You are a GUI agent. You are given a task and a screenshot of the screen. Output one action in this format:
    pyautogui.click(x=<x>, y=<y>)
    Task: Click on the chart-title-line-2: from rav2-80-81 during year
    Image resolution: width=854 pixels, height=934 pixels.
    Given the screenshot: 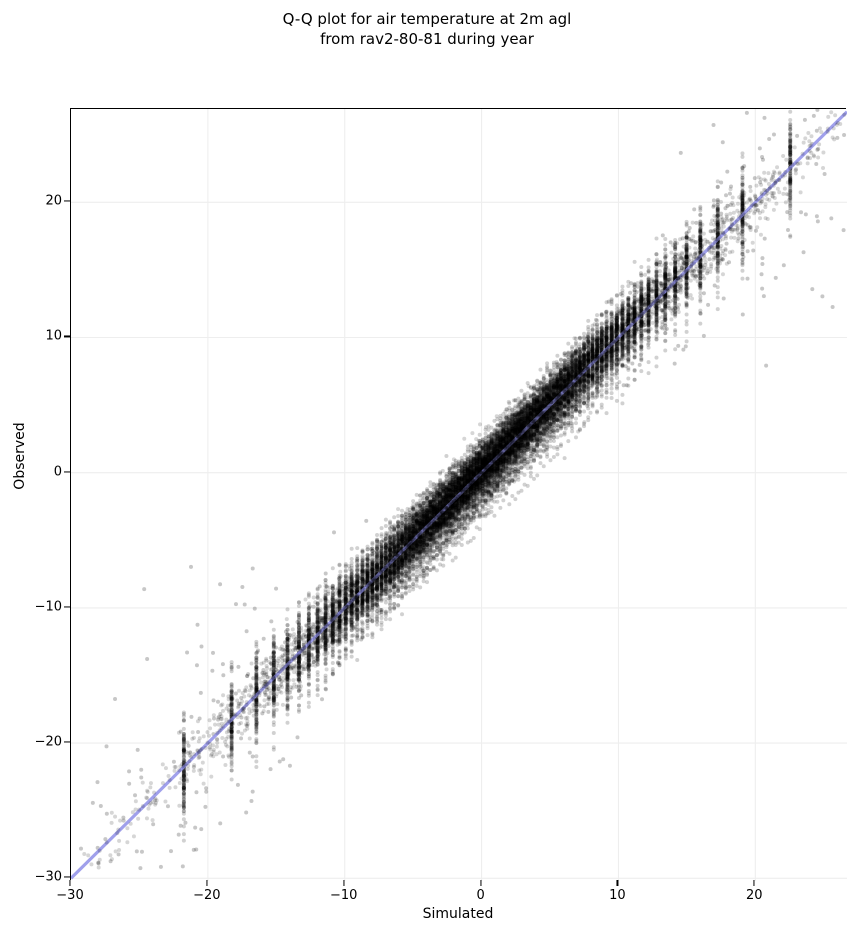 What is the action you would take?
    pyautogui.click(x=427, y=38)
    